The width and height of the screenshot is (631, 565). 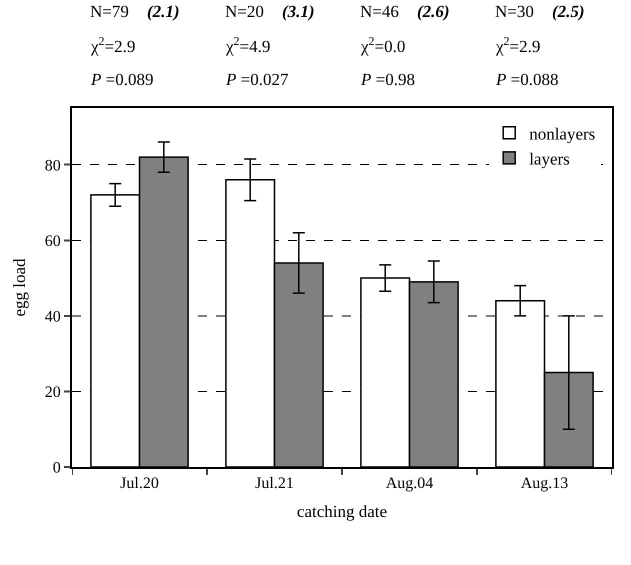 What do you see at coordinates (433, 11) in the screenshot?
I see `text: (2.6)` at bounding box center [433, 11].